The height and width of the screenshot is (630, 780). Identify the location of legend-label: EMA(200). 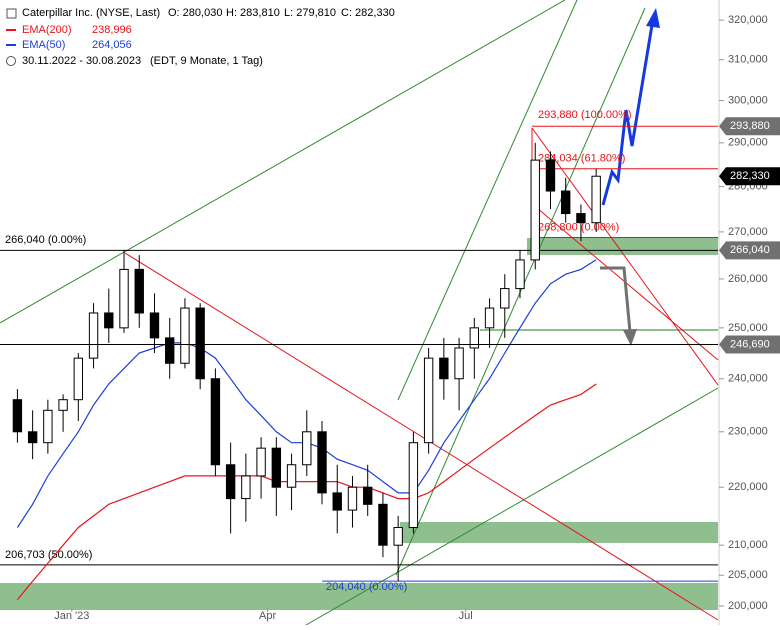
(47, 30).